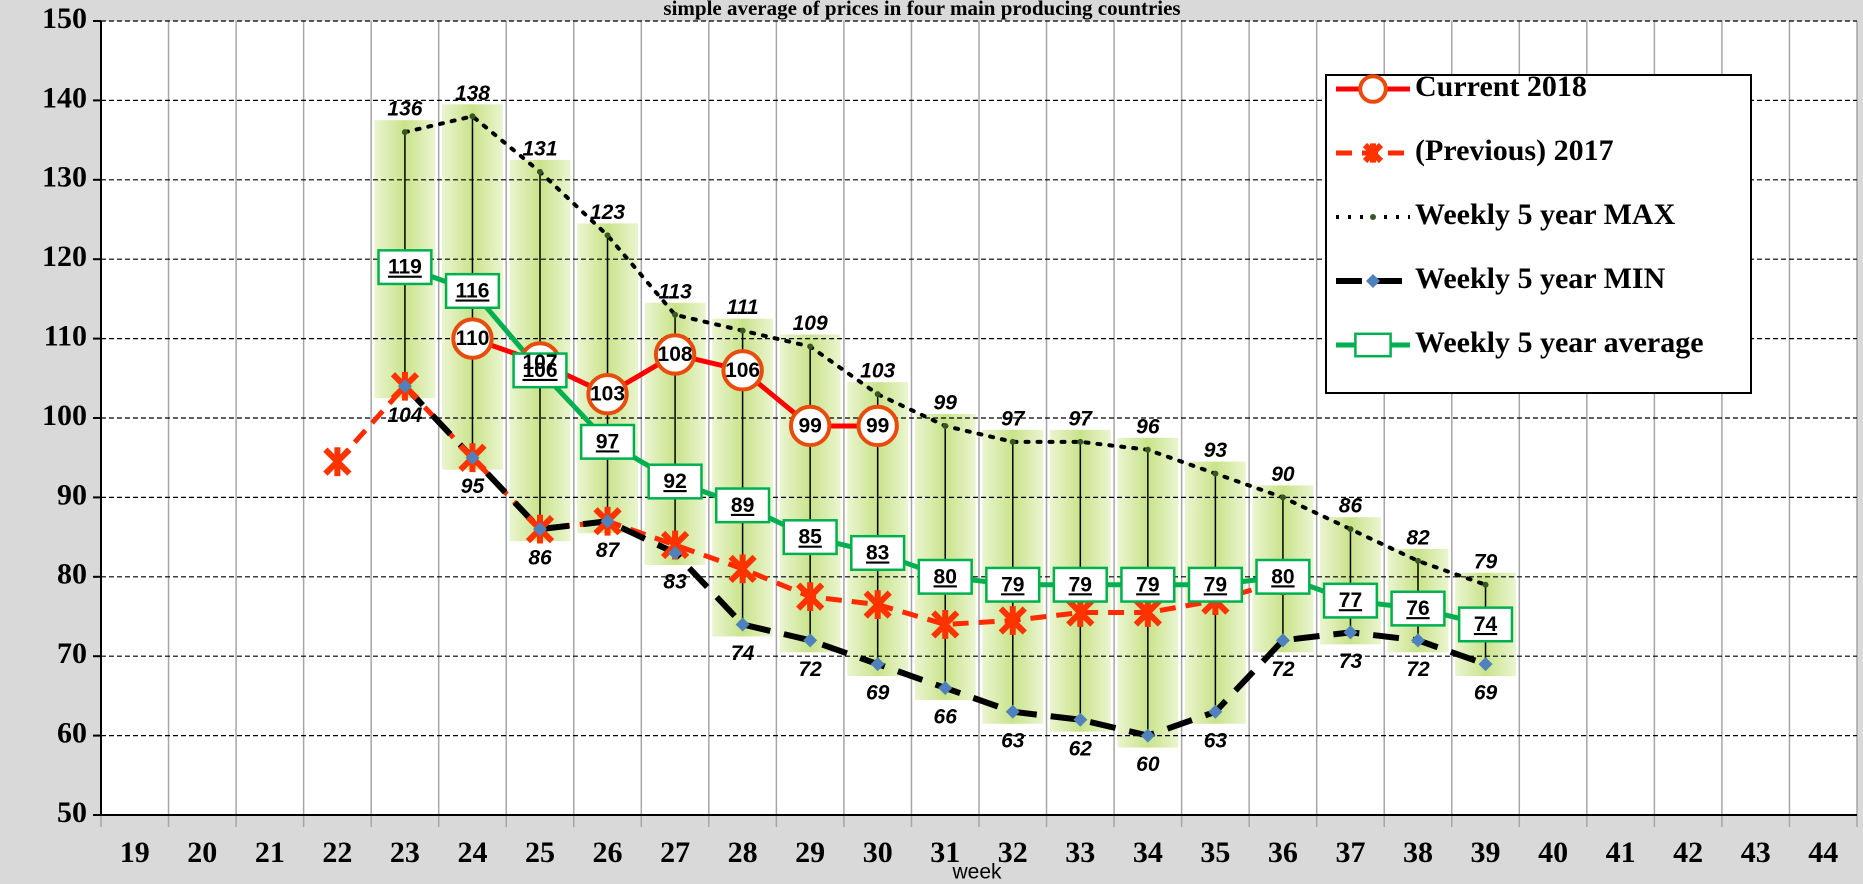 This screenshot has height=884, width=1863. What do you see at coordinates (1351, 661) in the screenshot?
I see `data-label: 73` at bounding box center [1351, 661].